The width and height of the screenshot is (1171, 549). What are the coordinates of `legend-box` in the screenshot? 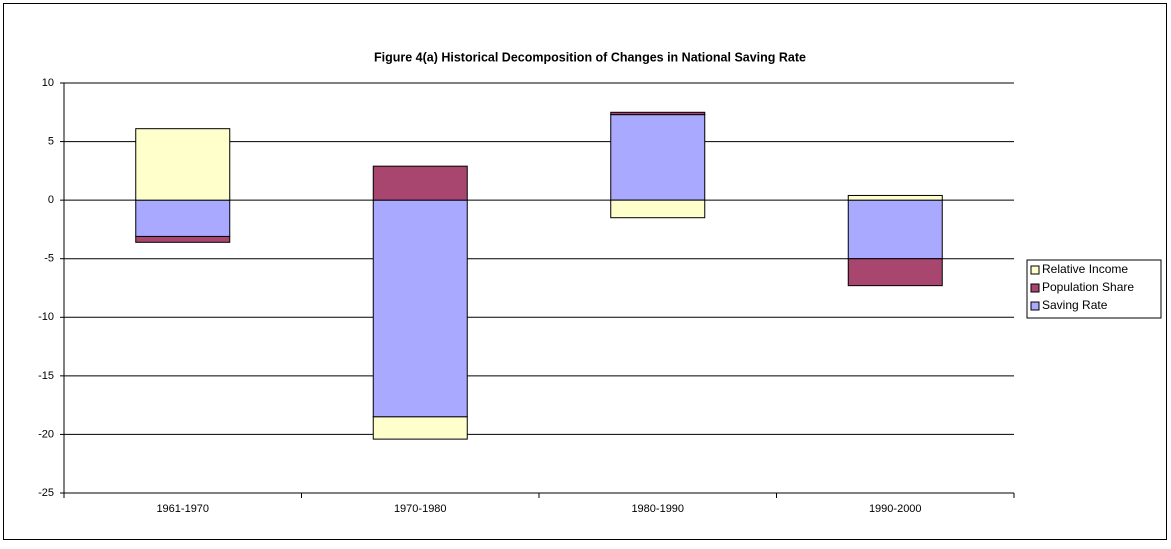 It's located at (1094, 289).